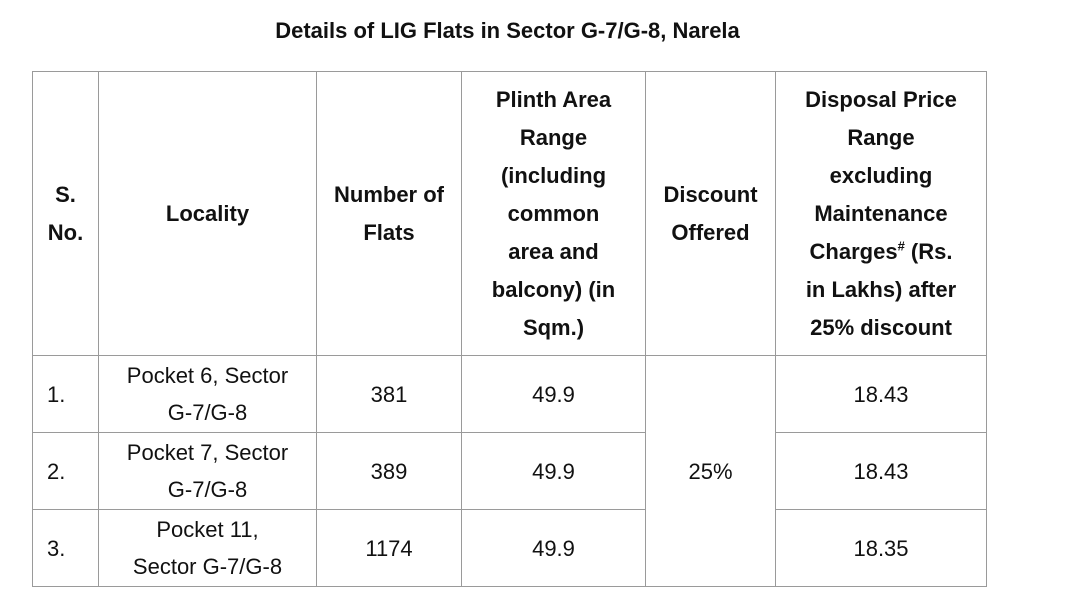 The image size is (1080, 607). I want to click on cell-flats: 1174, so click(389, 548).